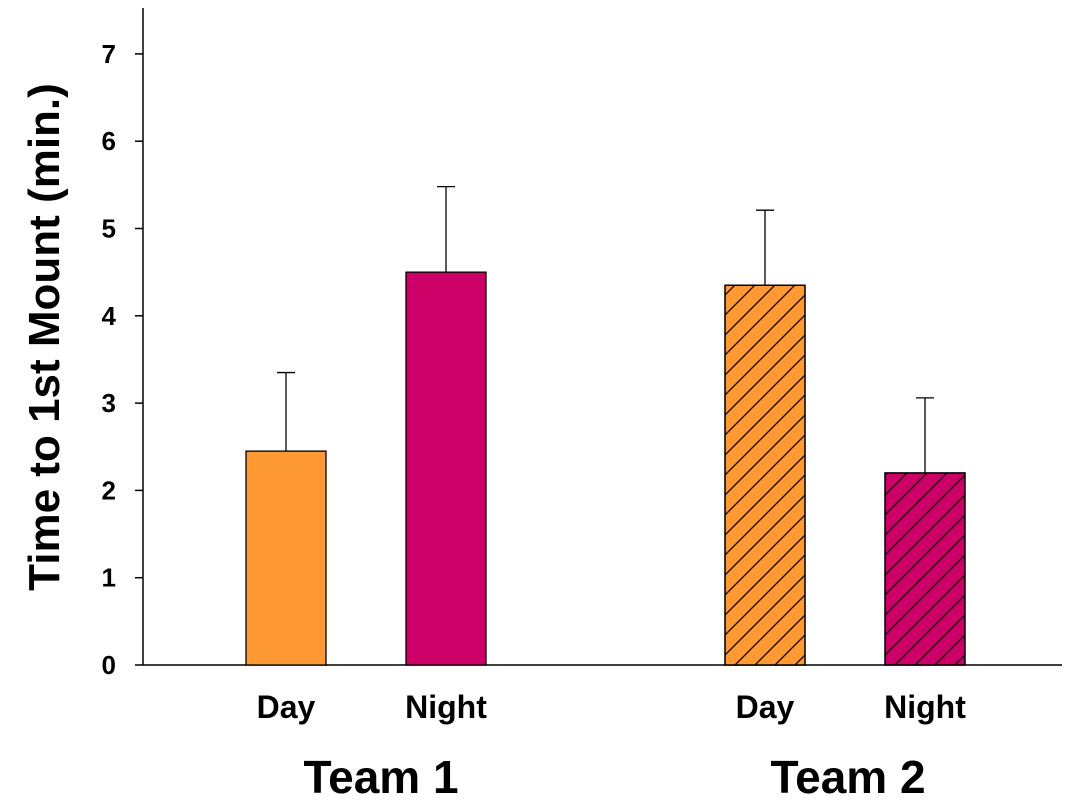 The image size is (1078, 809). Describe the element at coordinates (765, 707) in the screenshot. I see `category-label-team-2-day: Day` at that location.